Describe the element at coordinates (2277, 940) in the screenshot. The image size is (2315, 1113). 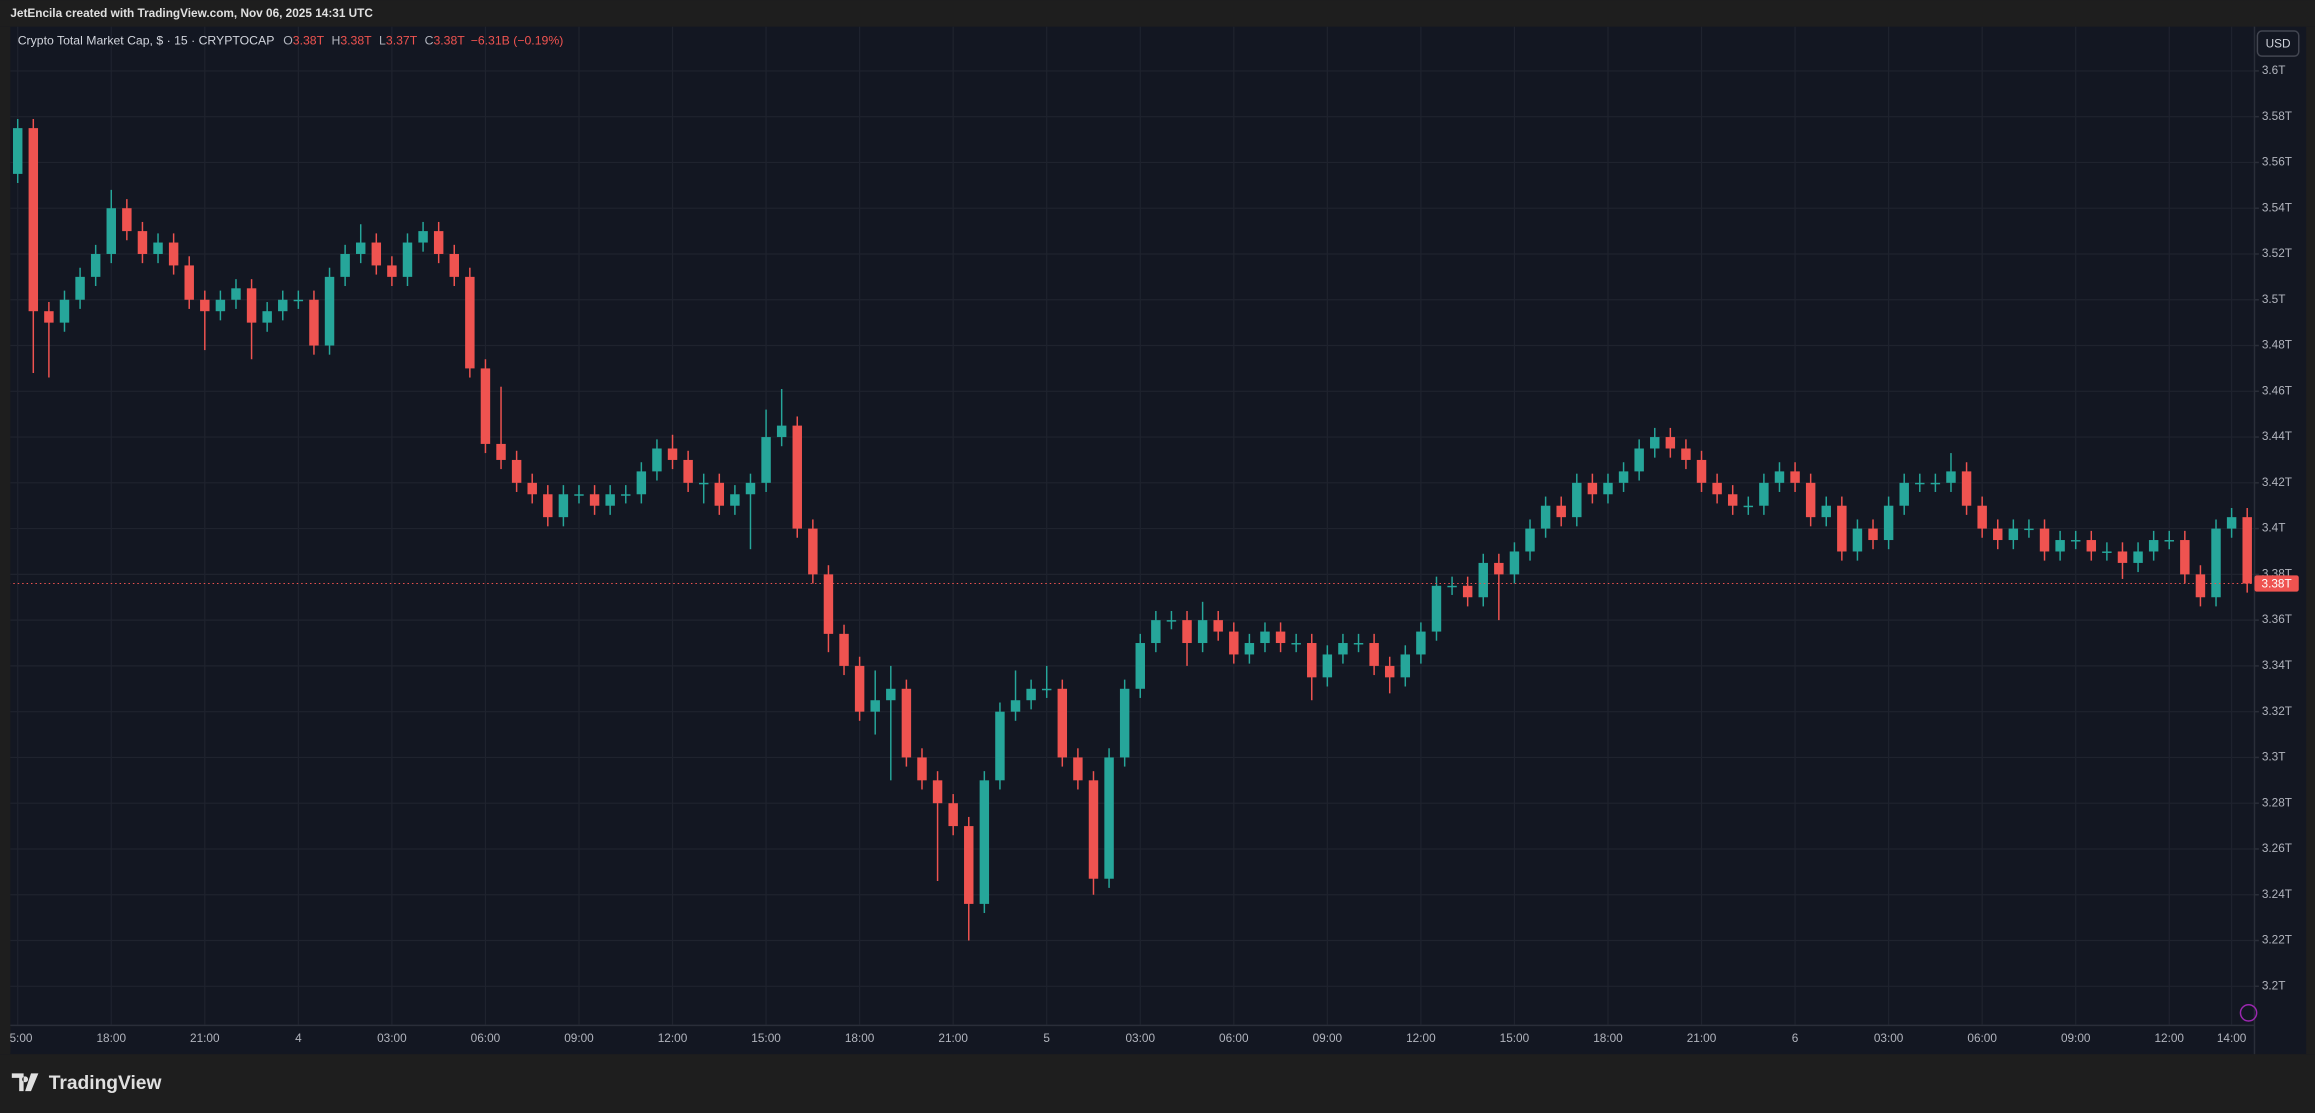
I see `y-tick-label: 3.22T` at that location.